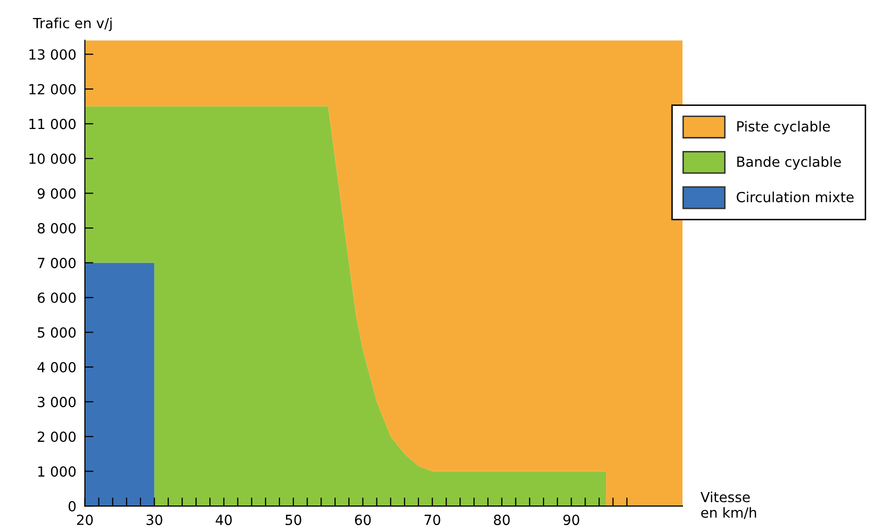  Describe the element at coordinates (52, 89) in the screenshot. I see `y-tick-label: 12 000` at that location.